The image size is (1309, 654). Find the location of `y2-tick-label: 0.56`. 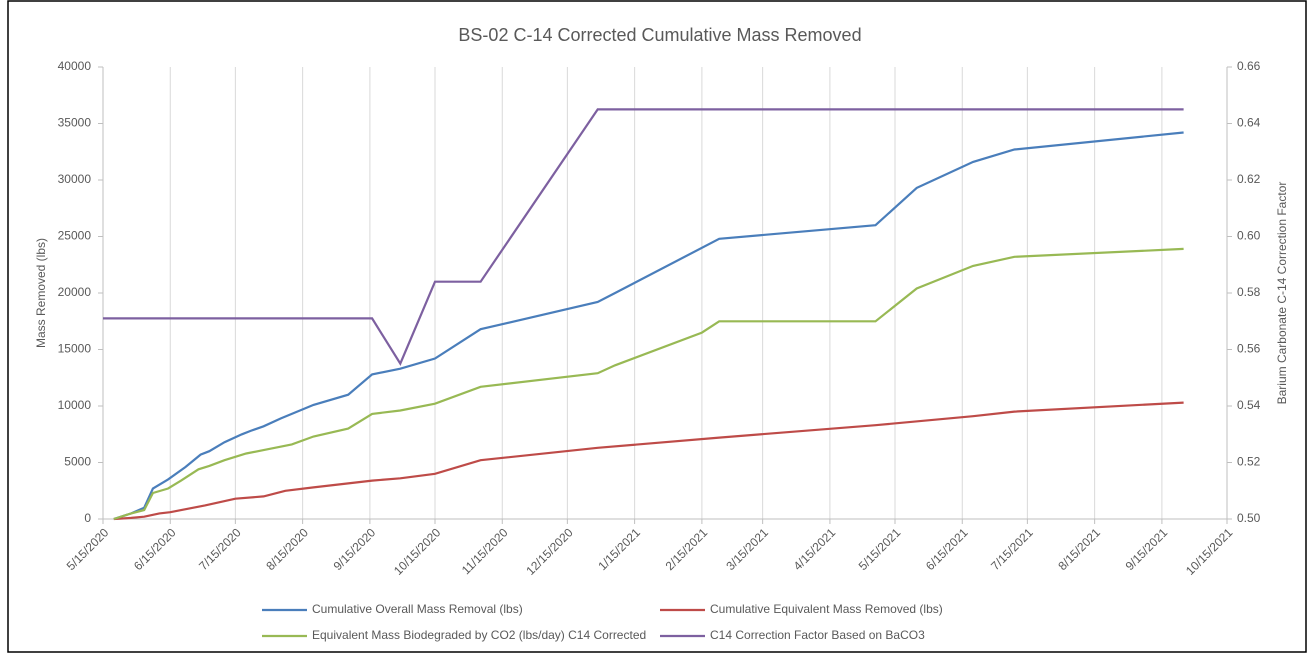

y2-tick-label: 0.56 is located at coordinates (1249, 349).